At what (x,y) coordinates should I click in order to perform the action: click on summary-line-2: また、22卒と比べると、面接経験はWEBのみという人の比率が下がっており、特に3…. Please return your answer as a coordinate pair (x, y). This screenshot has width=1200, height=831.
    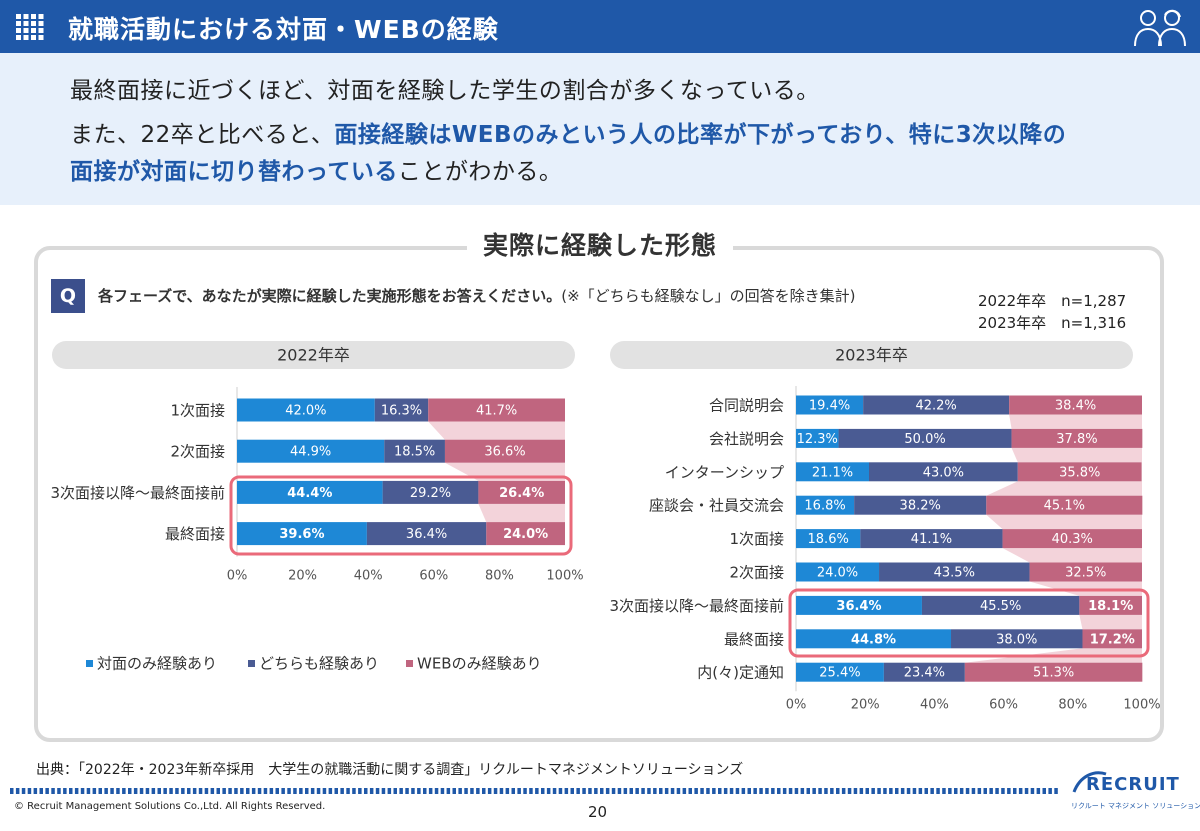
    Looking at the image, I should click on (568, 135).